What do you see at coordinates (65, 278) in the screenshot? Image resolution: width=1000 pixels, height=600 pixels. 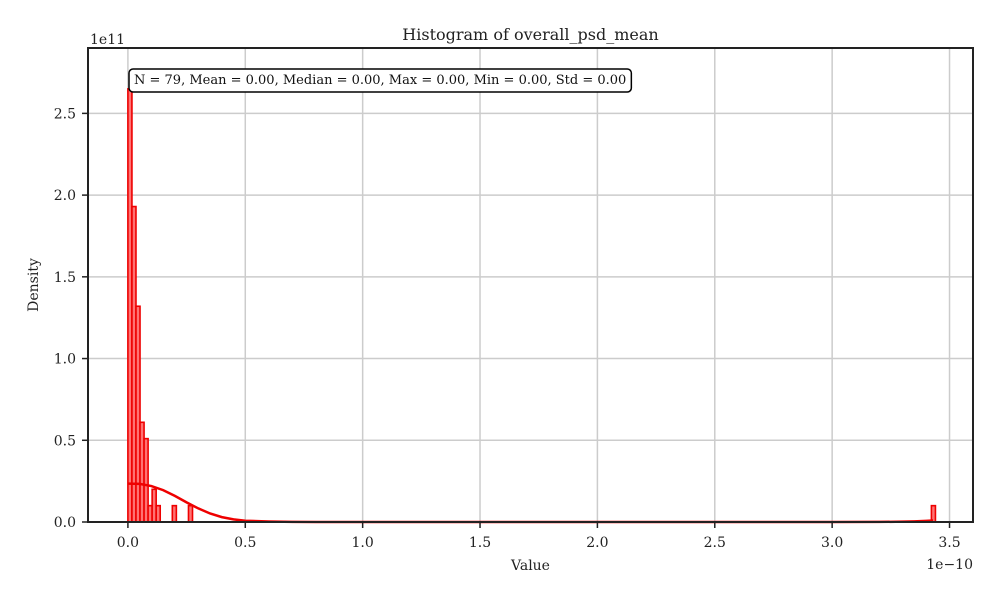 I see `y-tick-label: 1.5` at bounding box center [65, 278].